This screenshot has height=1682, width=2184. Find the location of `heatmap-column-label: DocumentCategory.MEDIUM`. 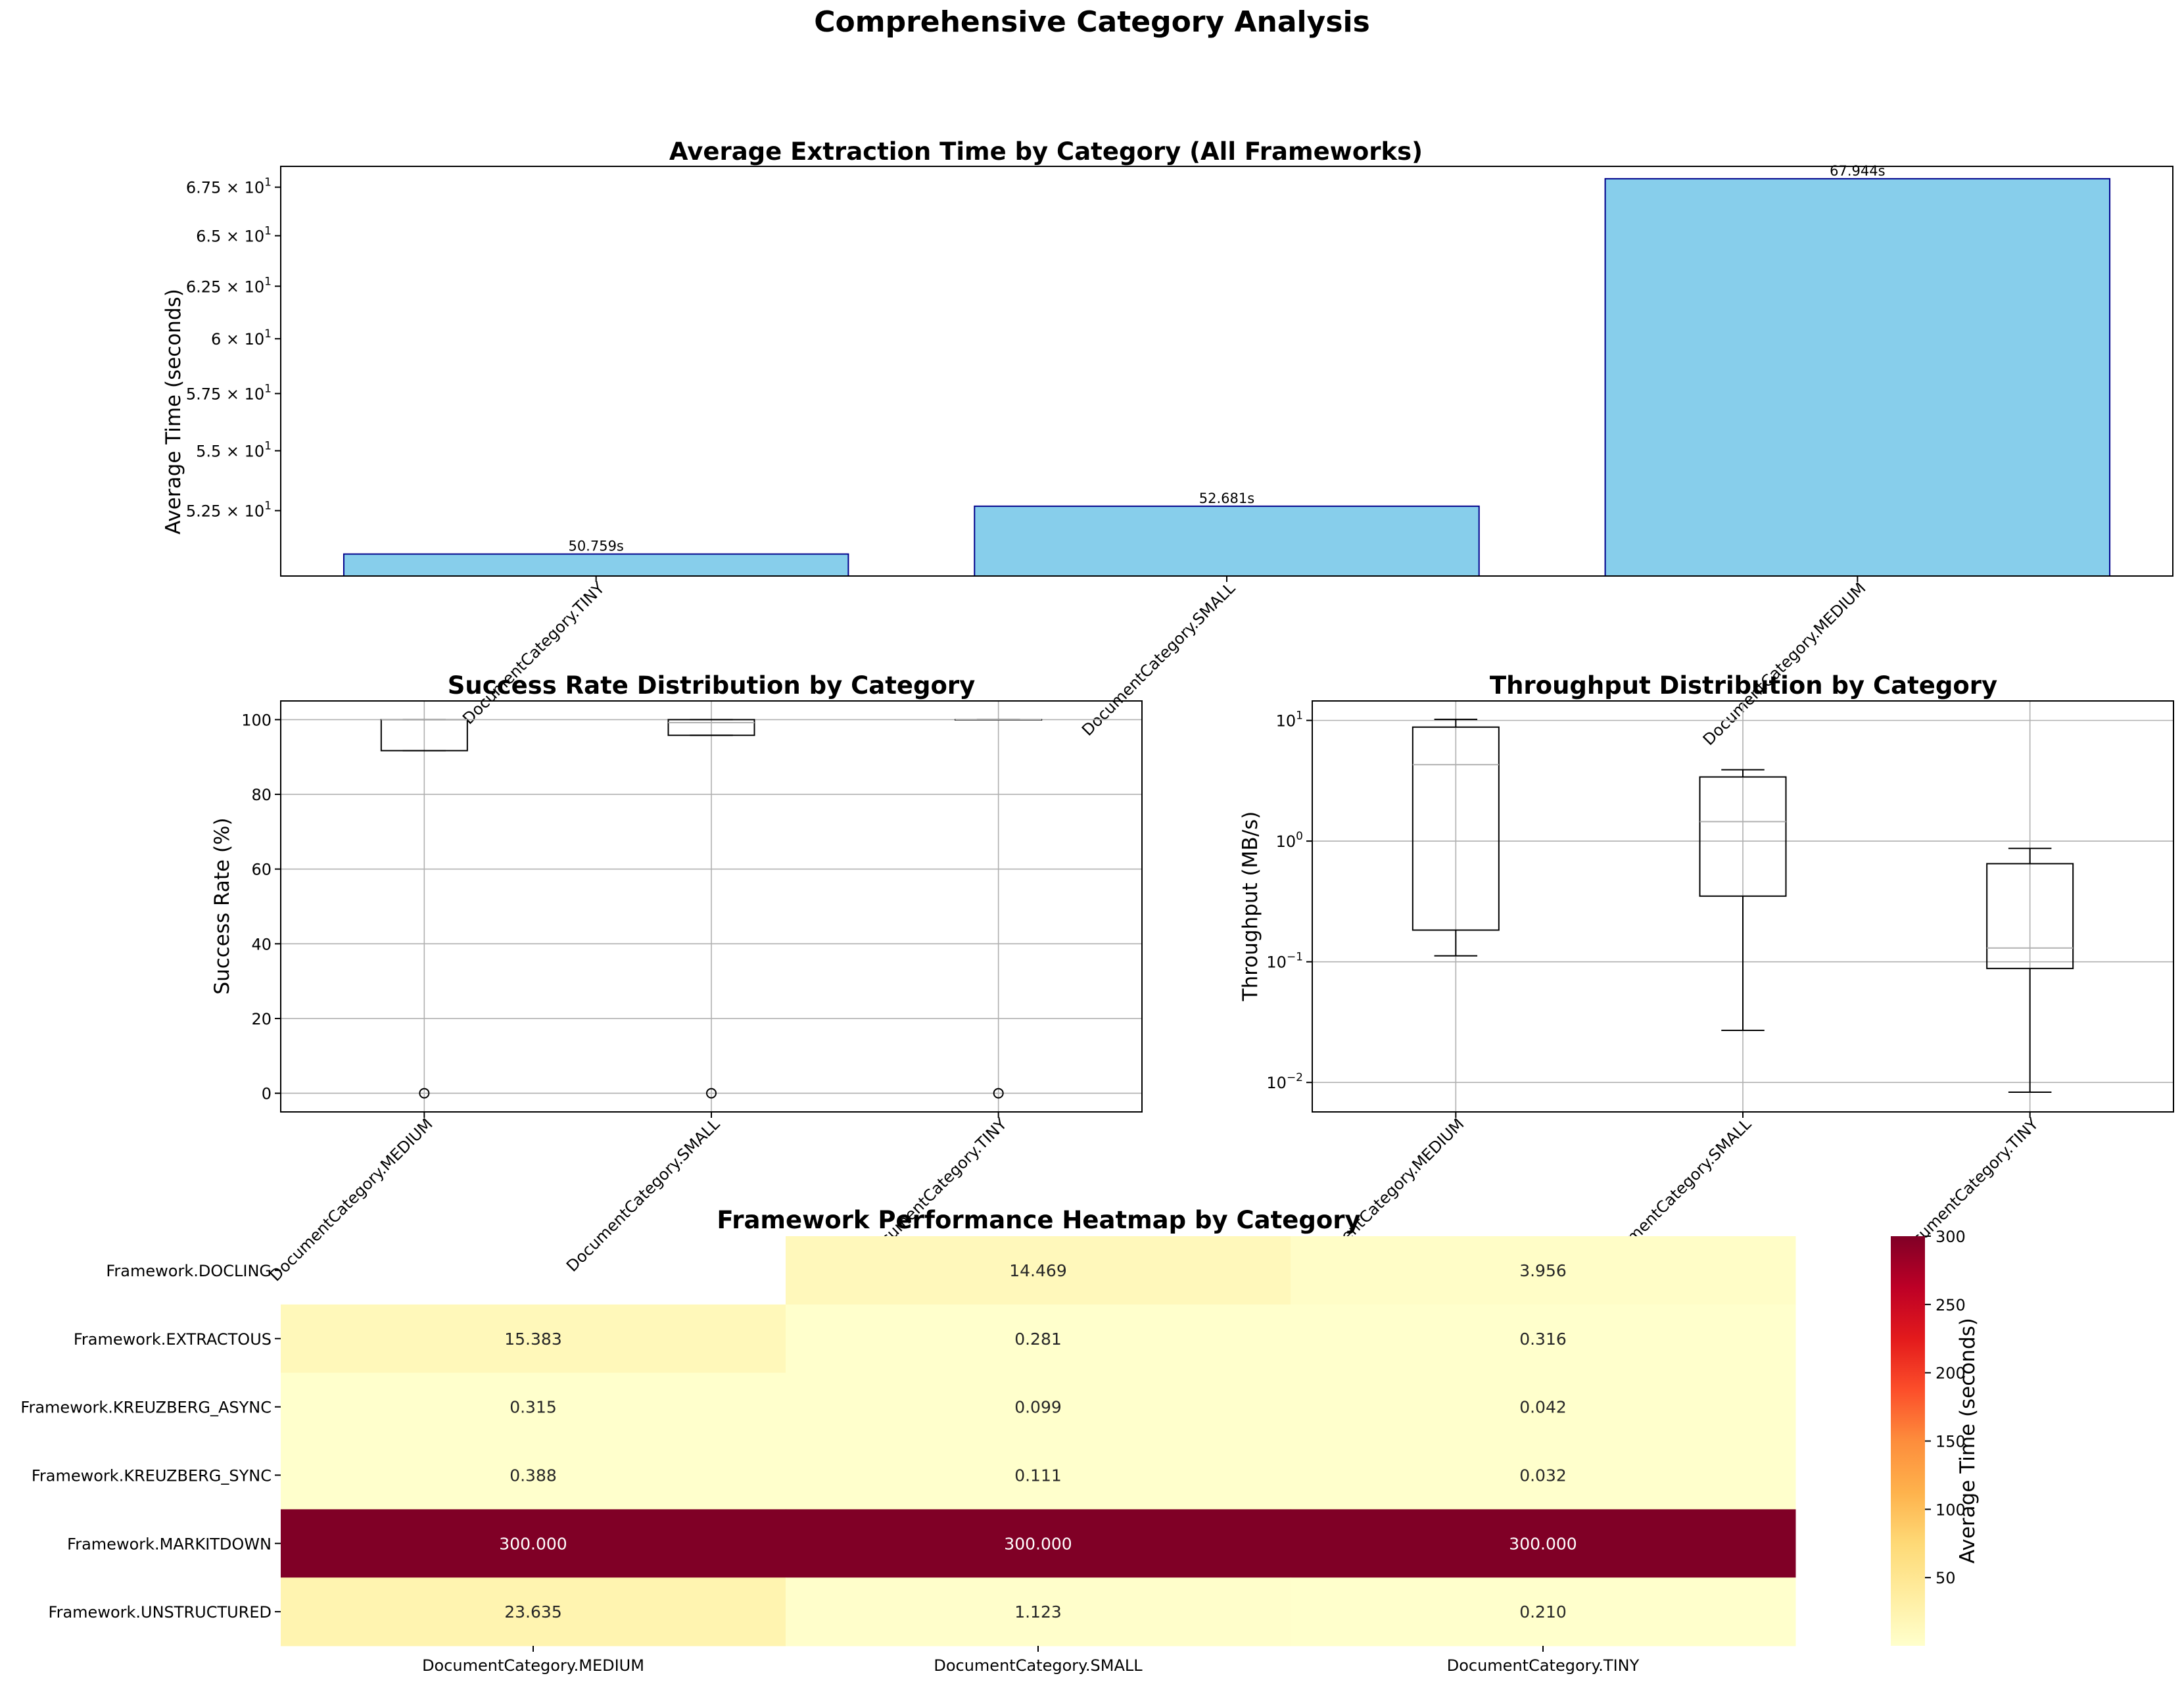

heatmap-column-label: DocumentCategory.MEDIUM is located at coordinates (533, 1666).